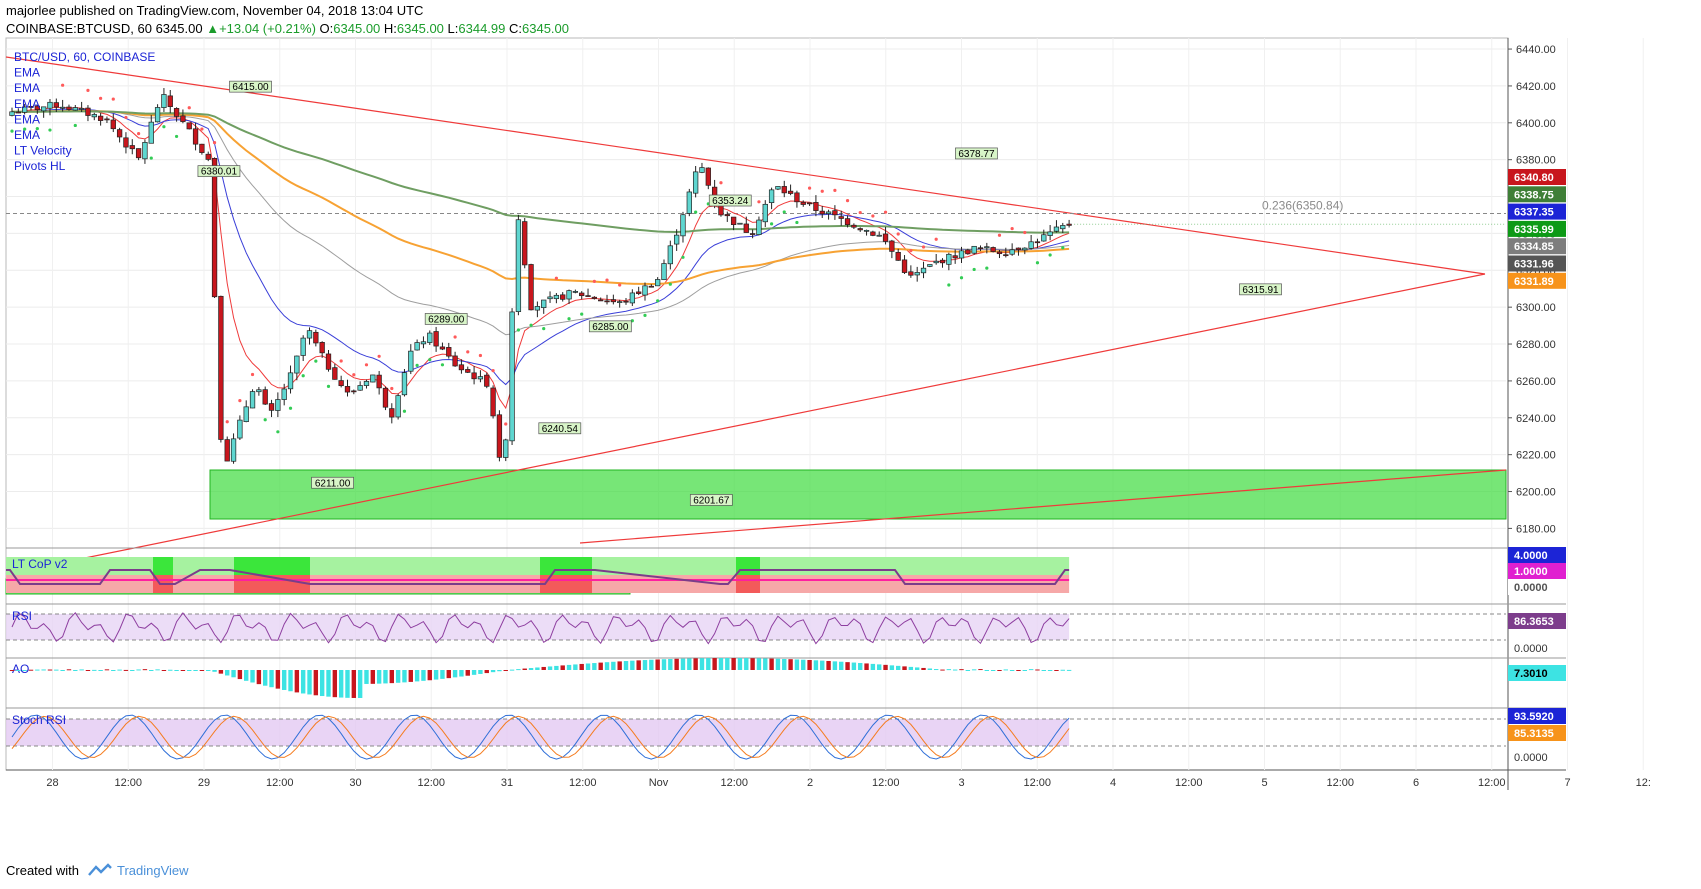  I want to click on low-value: 6344.99, so click(482, 28).